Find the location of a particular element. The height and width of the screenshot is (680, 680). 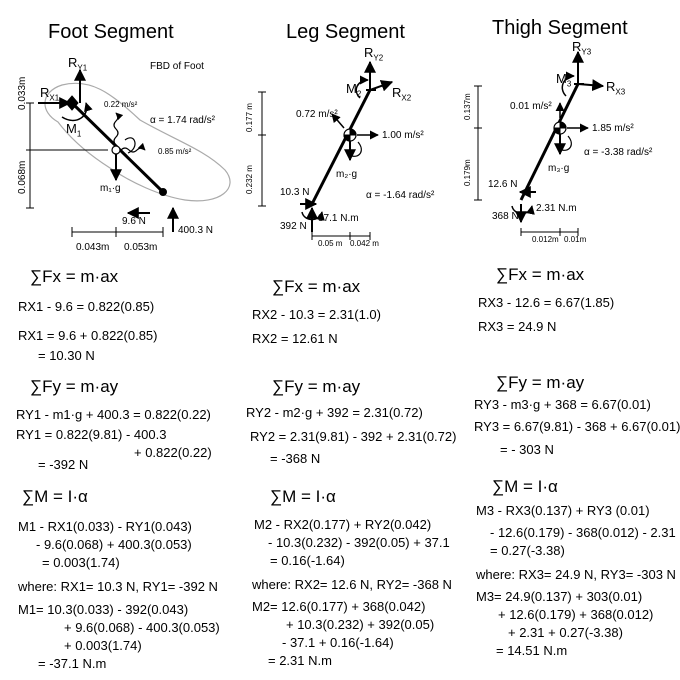

foot-m-line7: = -37.1 N.m is located at coordinates (72, 663).